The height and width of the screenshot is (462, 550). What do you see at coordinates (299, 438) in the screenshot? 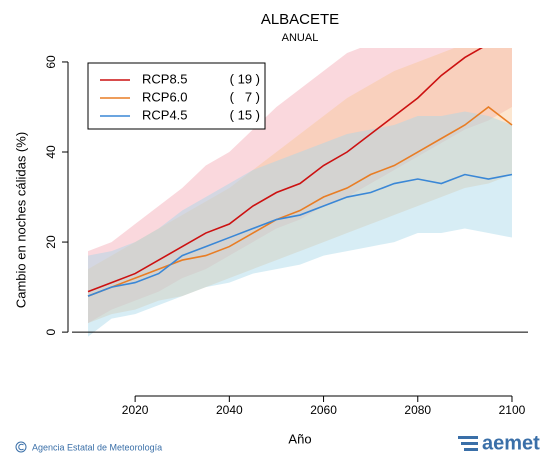
I see `x-axis-label: Año` at bounding box center [299, 438].